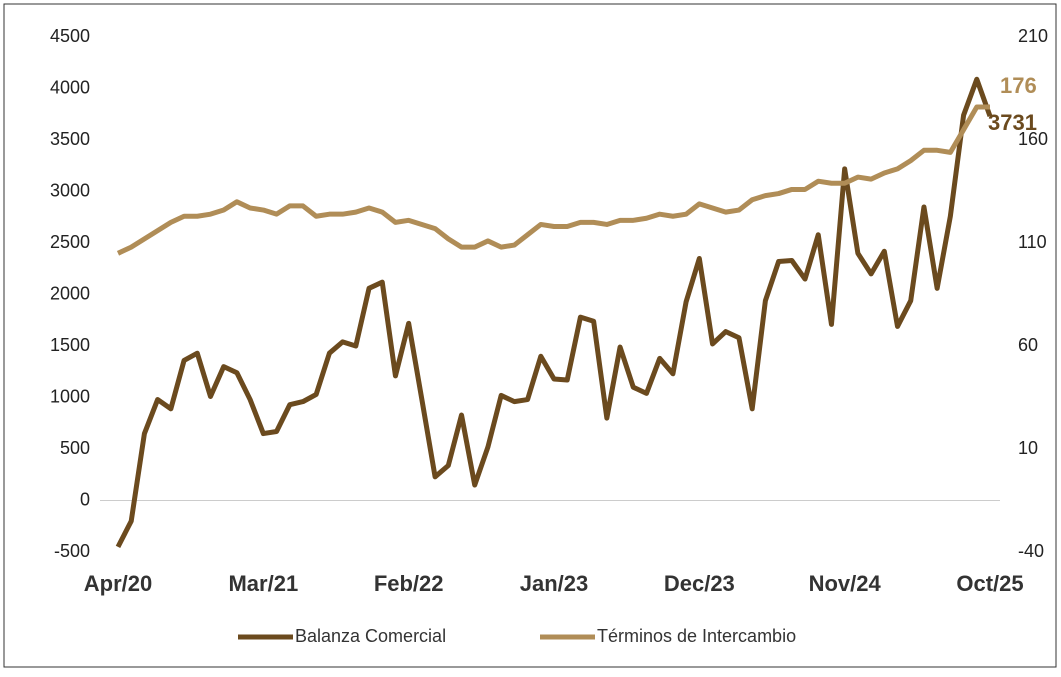  Describe the element at coordinates (1031, 551) in the screenshot. I see `y2-tick-label: -40` at that location.